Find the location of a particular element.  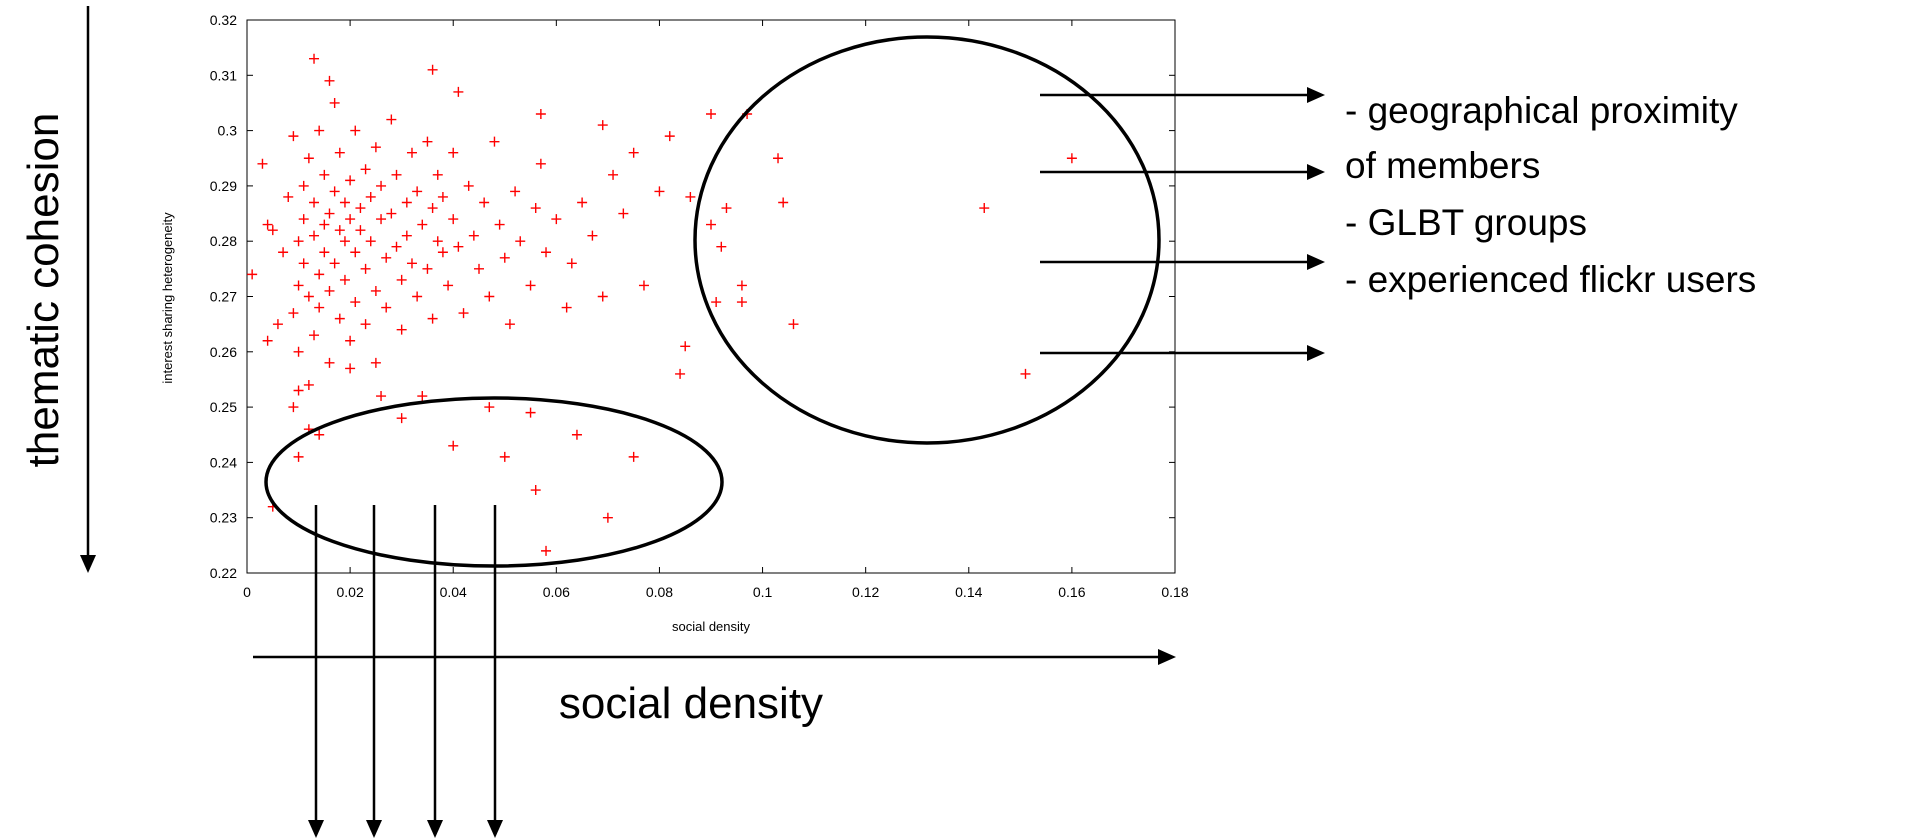

y-tick-label: 0.31 is located at coordinates (223, 75).